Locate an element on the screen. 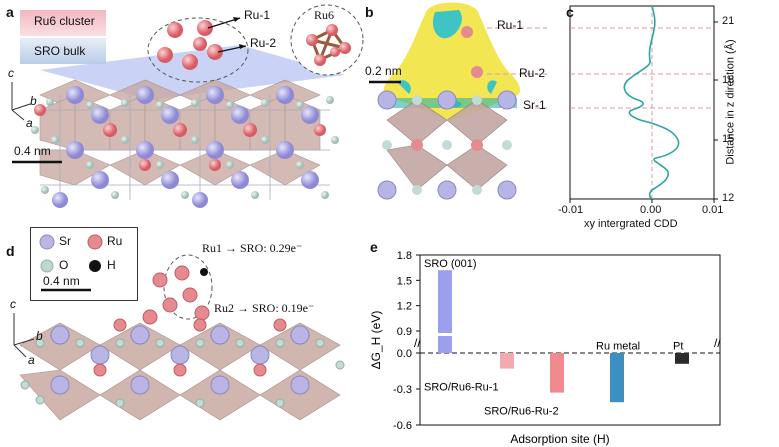 This screenshot has height=447, width=779. cluster-legend-text: Ru6 cluster is located at coordinates (64, 21).